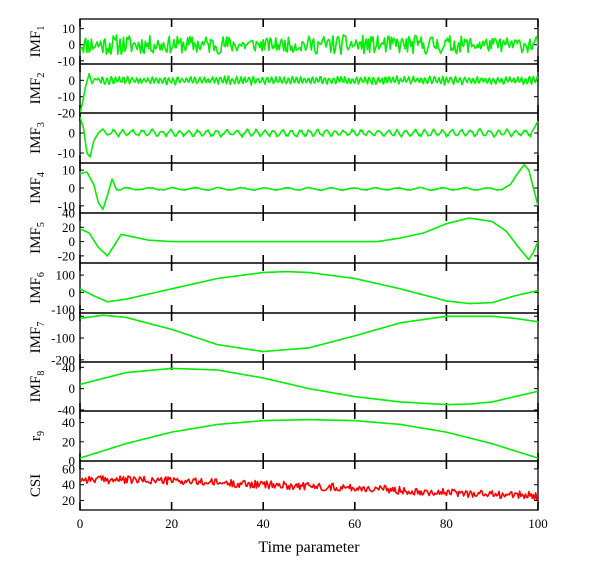  Describe the element at coordinates (309, 45) in the screenshot. I see `series-line-imf1` at that location.